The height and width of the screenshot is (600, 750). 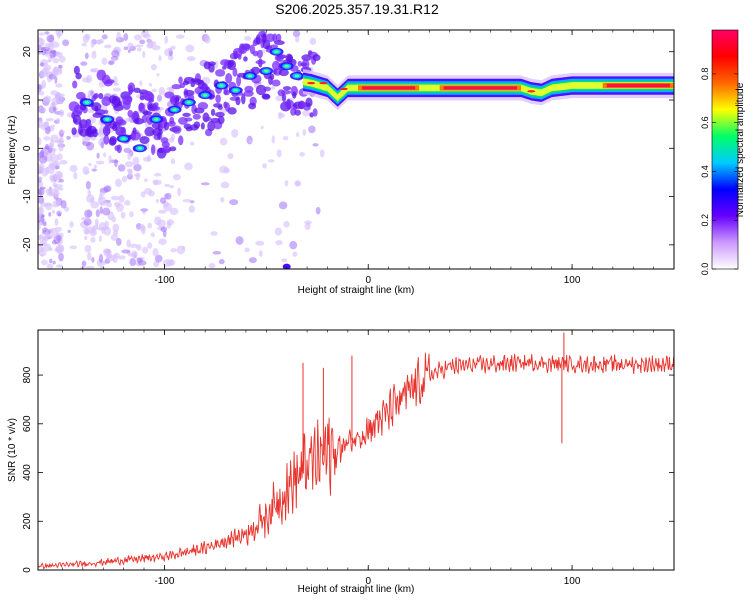 What do you see at coordinates (27, 52) in the screenshot?
I see `spectrogram-ytick-label: 20` at bounding box center [27, 52].